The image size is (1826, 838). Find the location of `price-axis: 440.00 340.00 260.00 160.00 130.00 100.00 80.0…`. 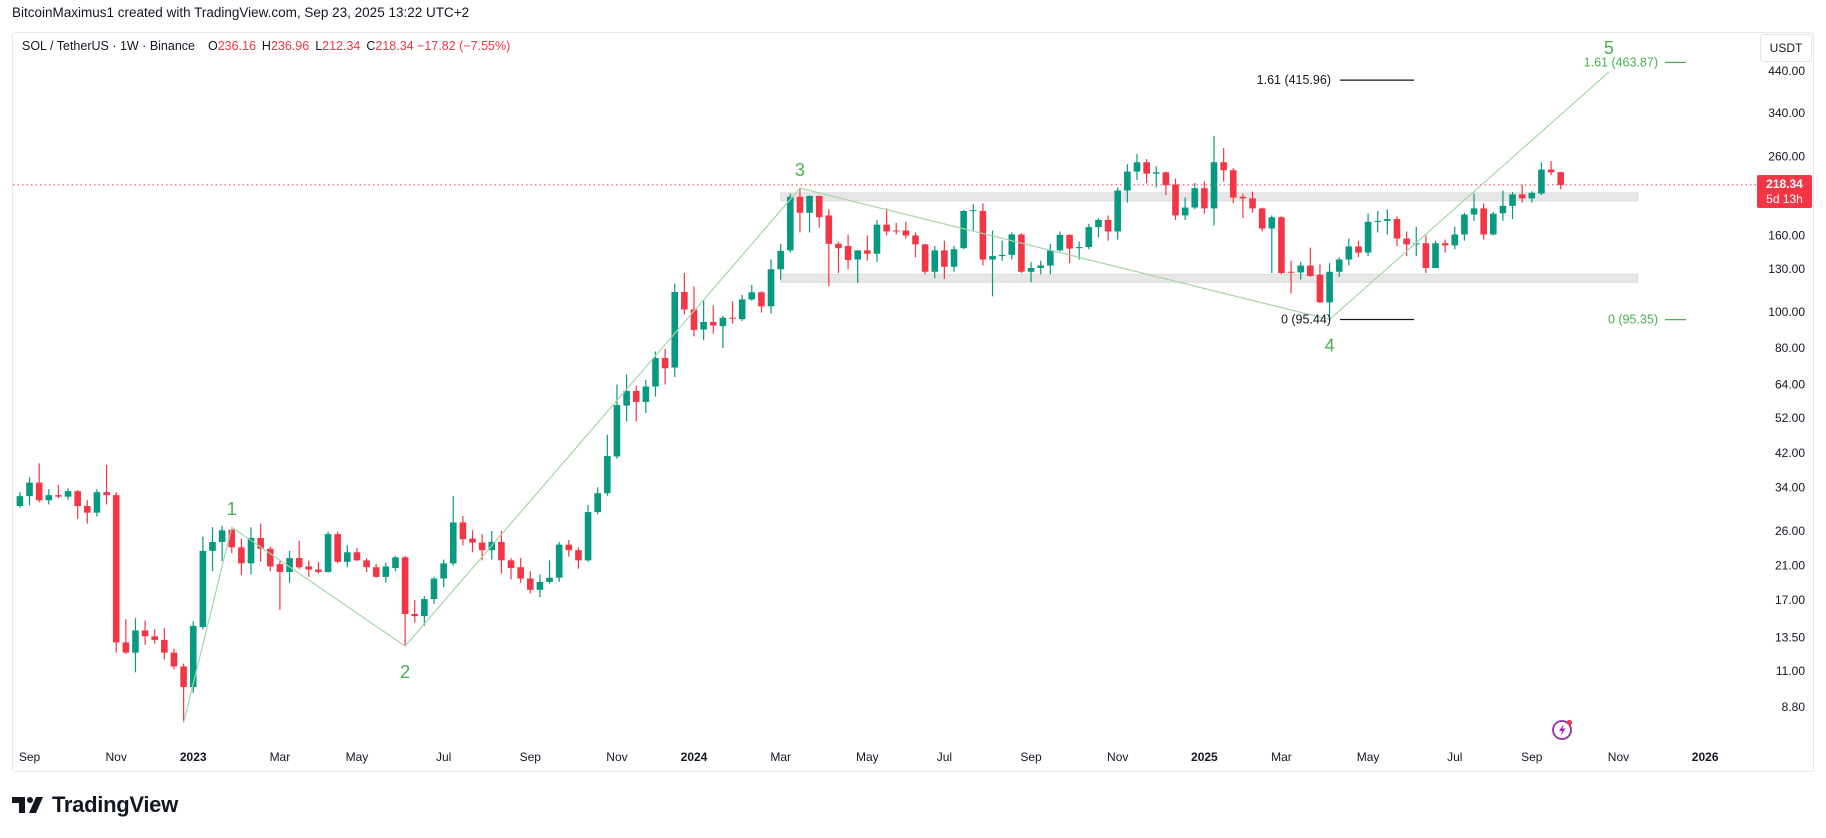

price-axis: 440.00 340.00 260.00 160.00 130.00 100.00 80.0… is located at coordinates (1786, 389).